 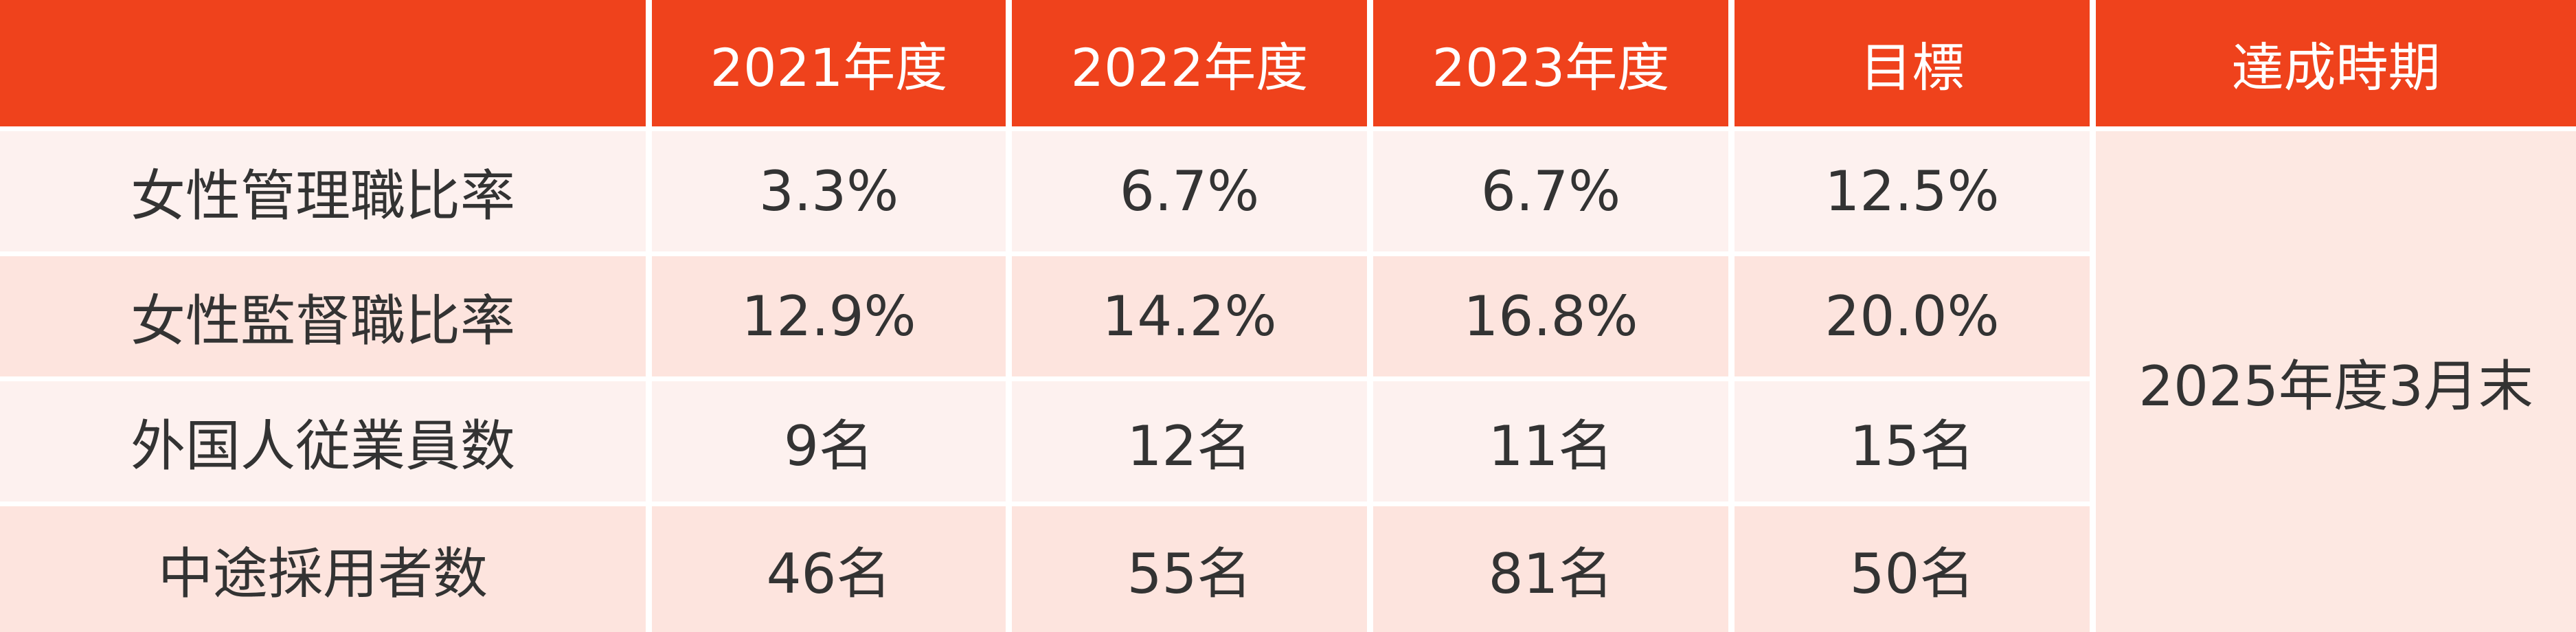 I want to click on value-cell: 11名, so click(x=1550, y=441).